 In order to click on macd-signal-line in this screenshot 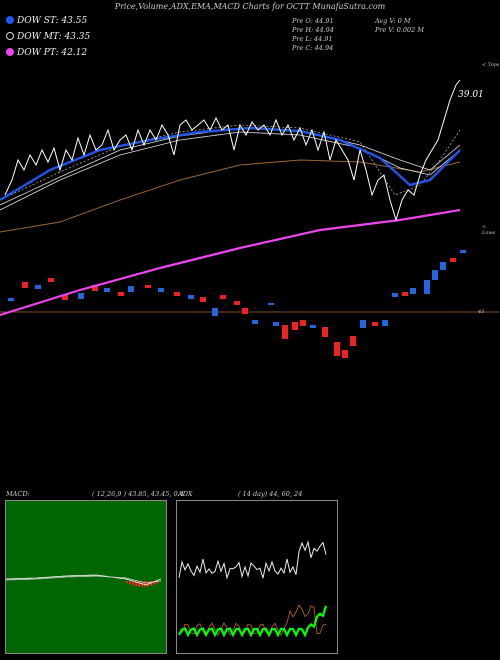, I will do `click(83, 579)`.